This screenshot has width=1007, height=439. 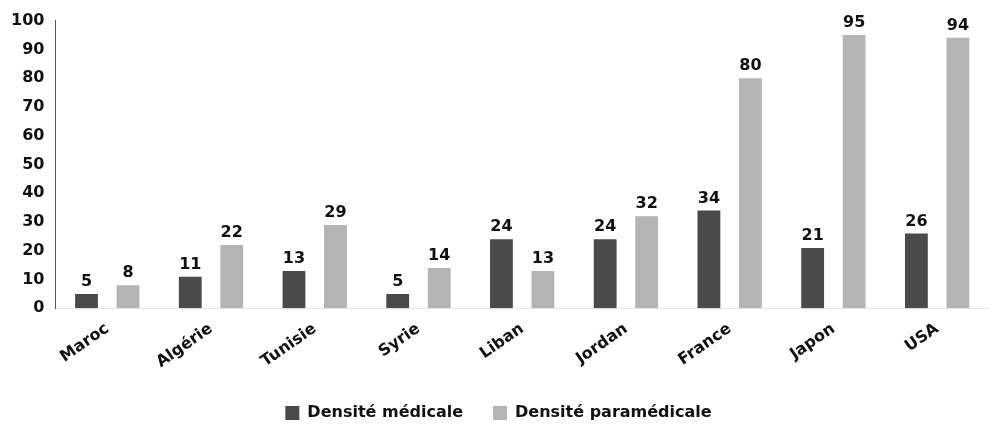 What do you see at coordinates (33, 192) in the screenshot?
I see `y-tick-label: 40` at bounding box center [33, 192].